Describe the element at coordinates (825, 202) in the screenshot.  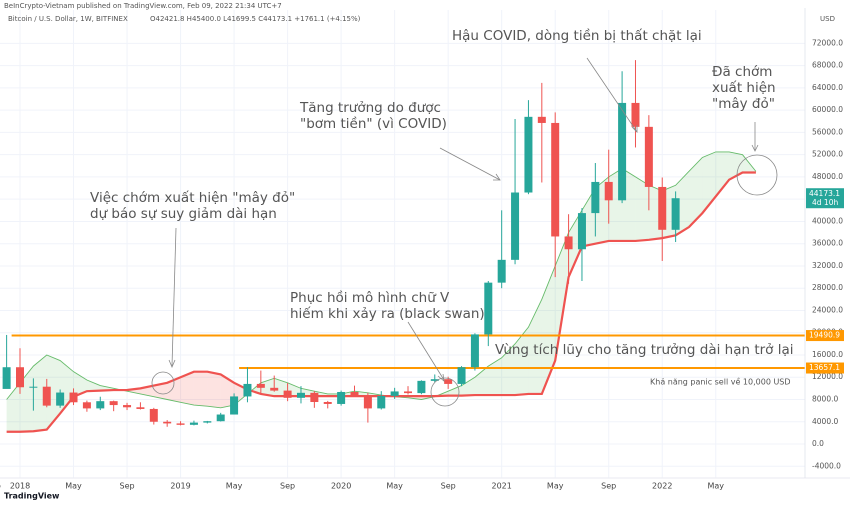
I see `countdown: 4d 10h` at that location.